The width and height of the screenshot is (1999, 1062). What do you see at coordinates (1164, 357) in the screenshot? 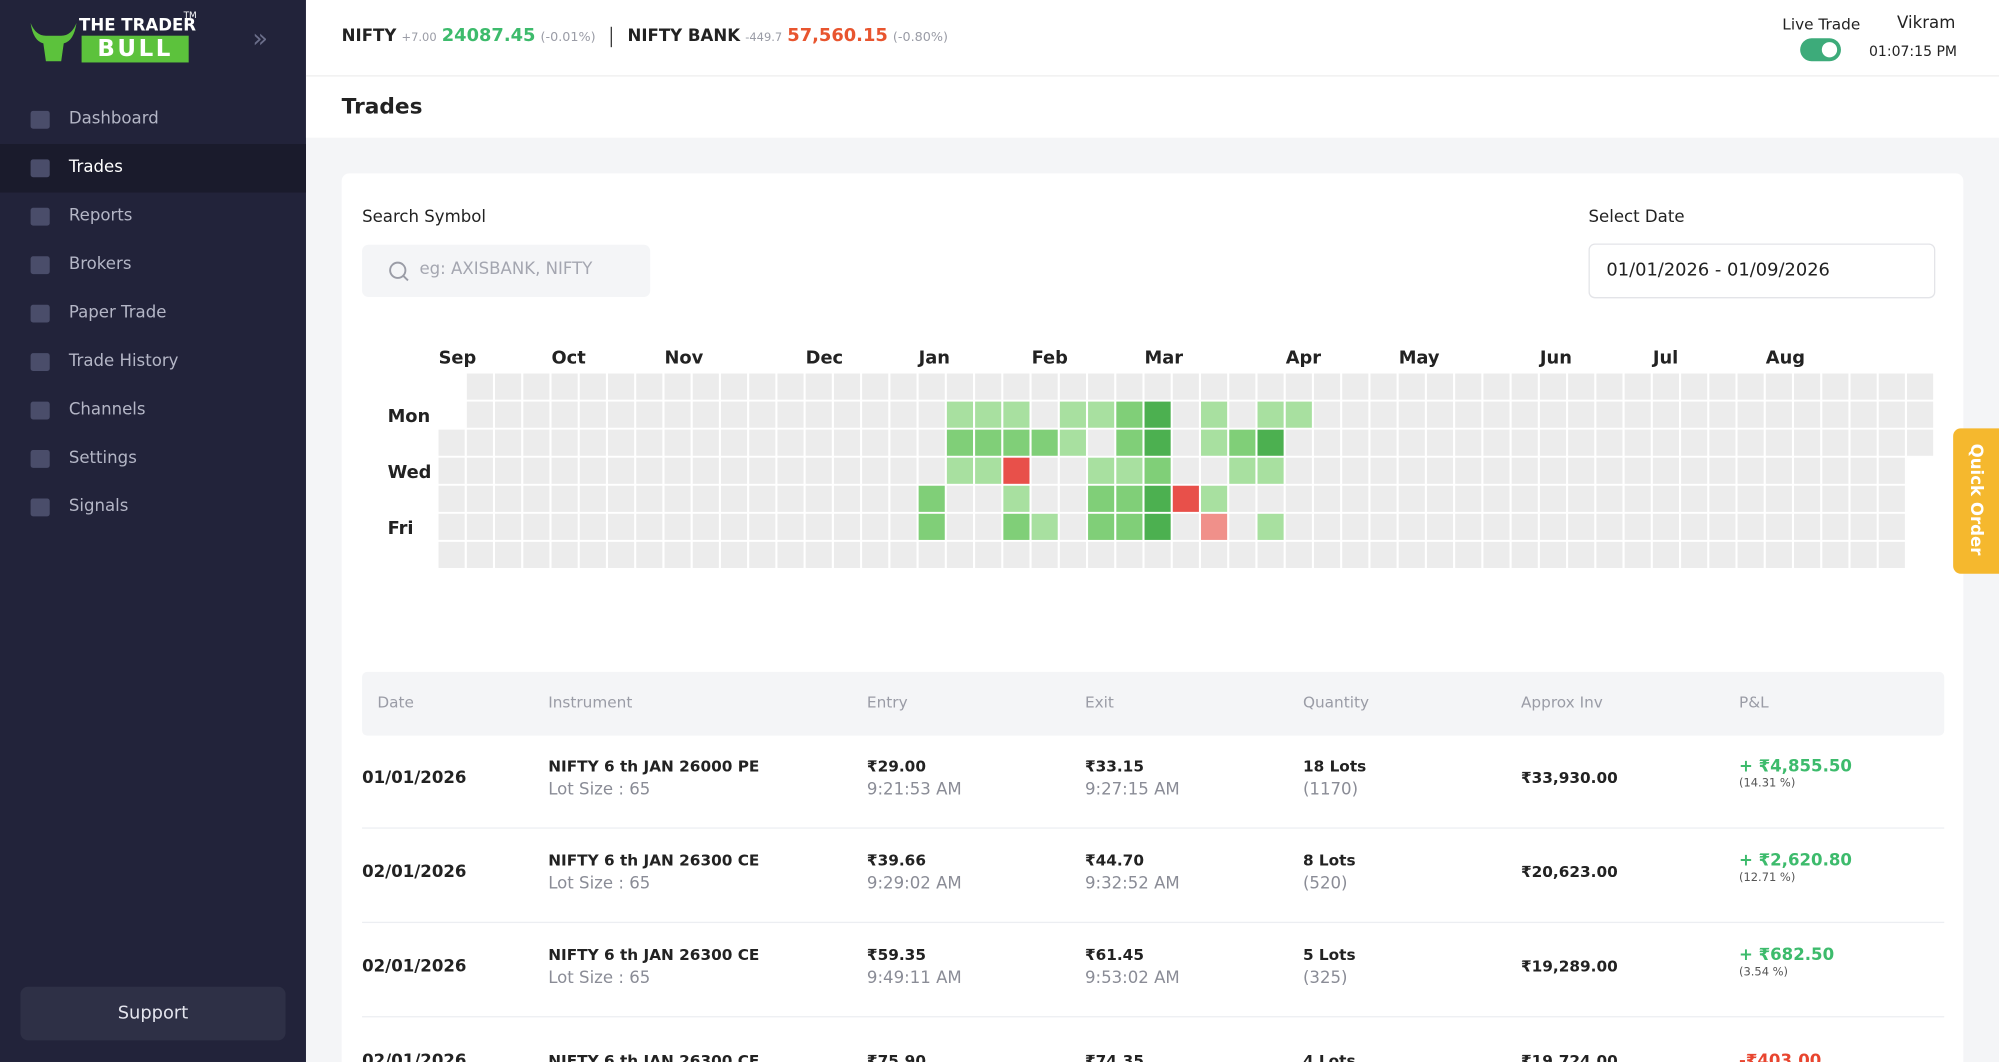
I see `month-label: Mar` at bounding box center [1164, 357].